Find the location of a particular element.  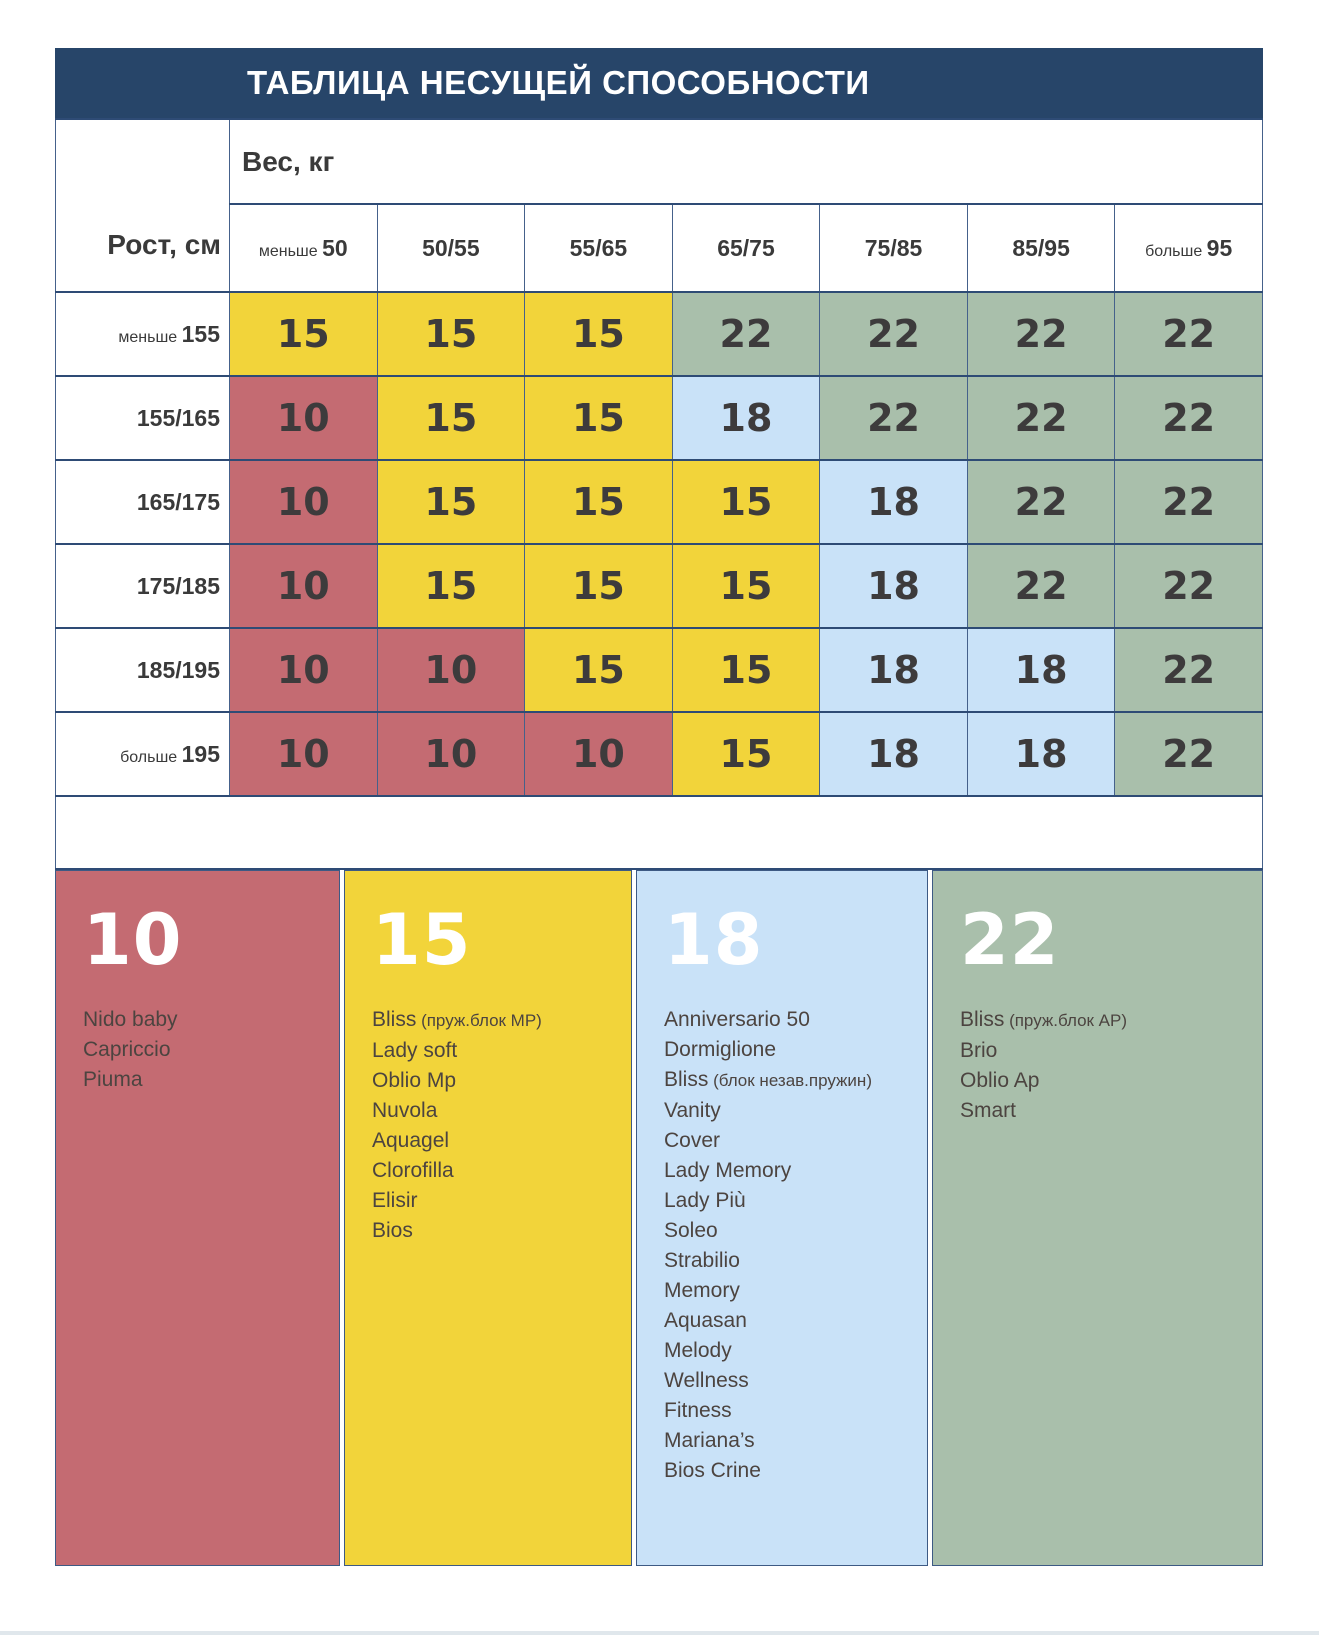

weight-column-header: 85/95 is located at coordinates (1041, 248).